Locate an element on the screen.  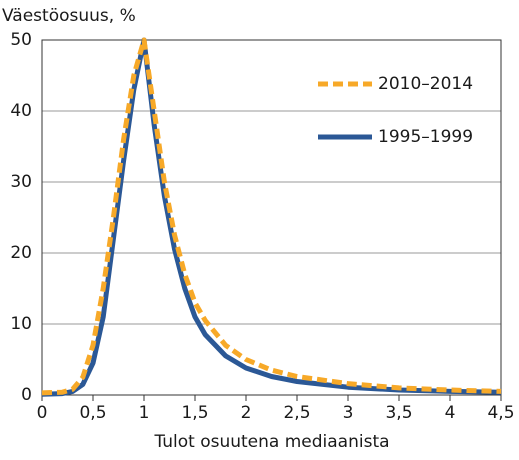
y-tick-label: 20 is located at coordinates (21, 253).